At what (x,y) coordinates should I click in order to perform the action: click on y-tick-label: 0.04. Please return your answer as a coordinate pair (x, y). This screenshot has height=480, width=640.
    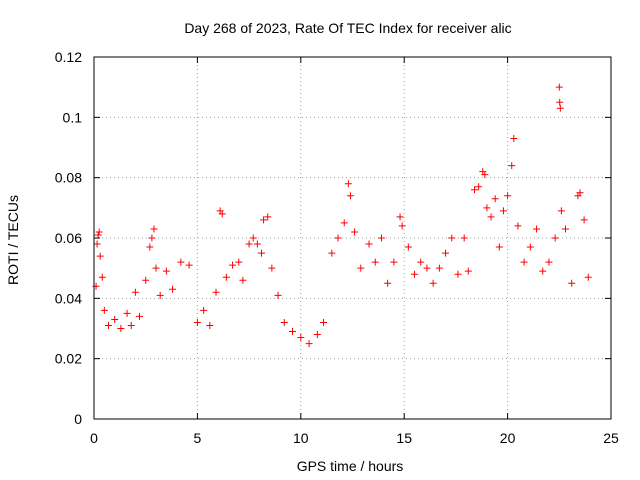
    Looking at the image, I should click on (68, 298).